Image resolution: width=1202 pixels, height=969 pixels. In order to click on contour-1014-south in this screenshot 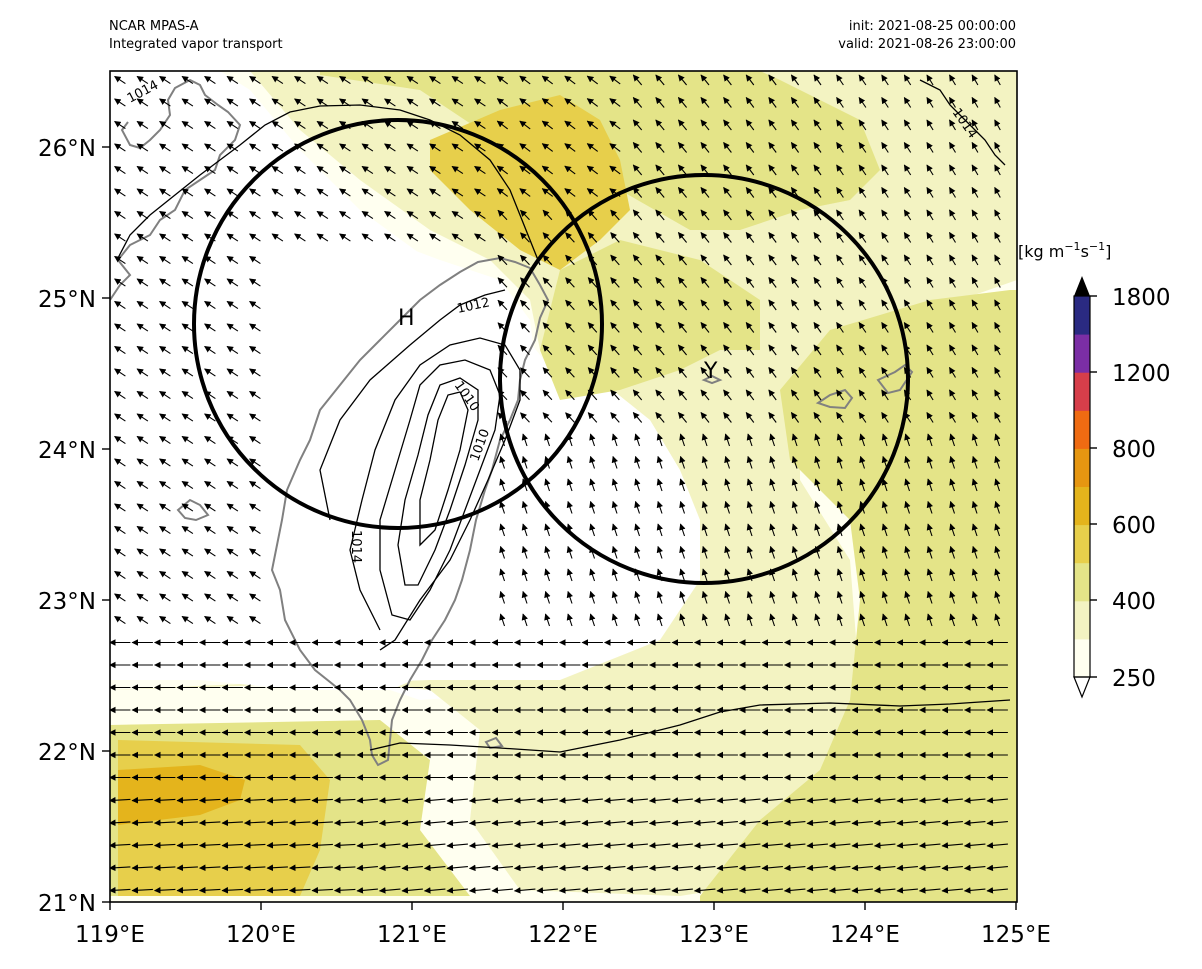, I will do `click(690, 726)`.